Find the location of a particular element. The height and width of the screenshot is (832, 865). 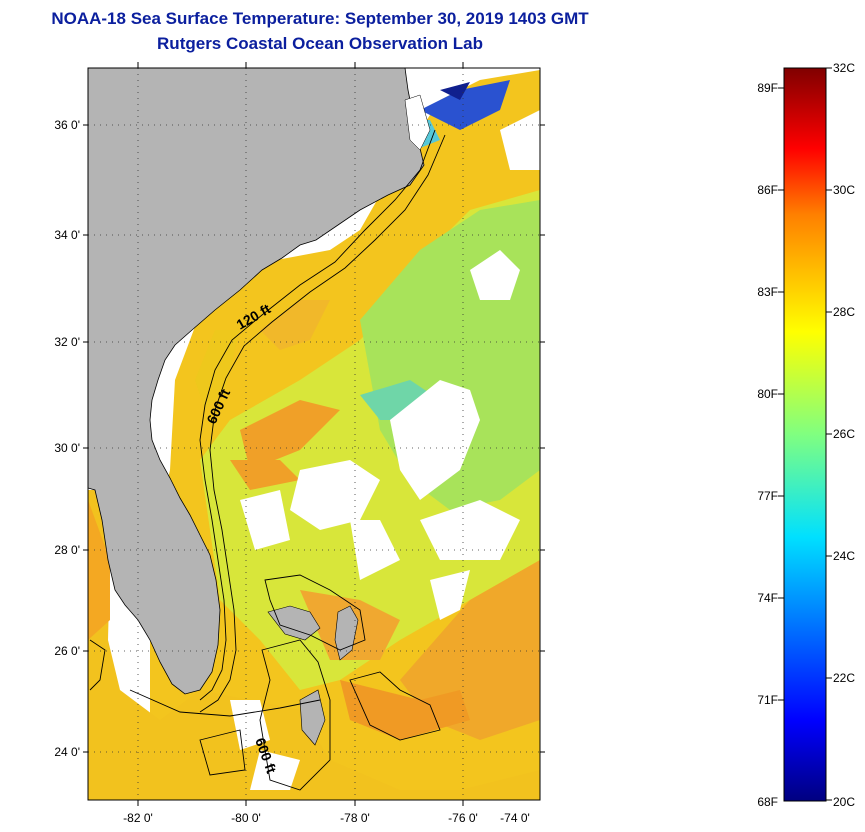

colorbar-label-26c: 26C is located at coordinates (844, 434).